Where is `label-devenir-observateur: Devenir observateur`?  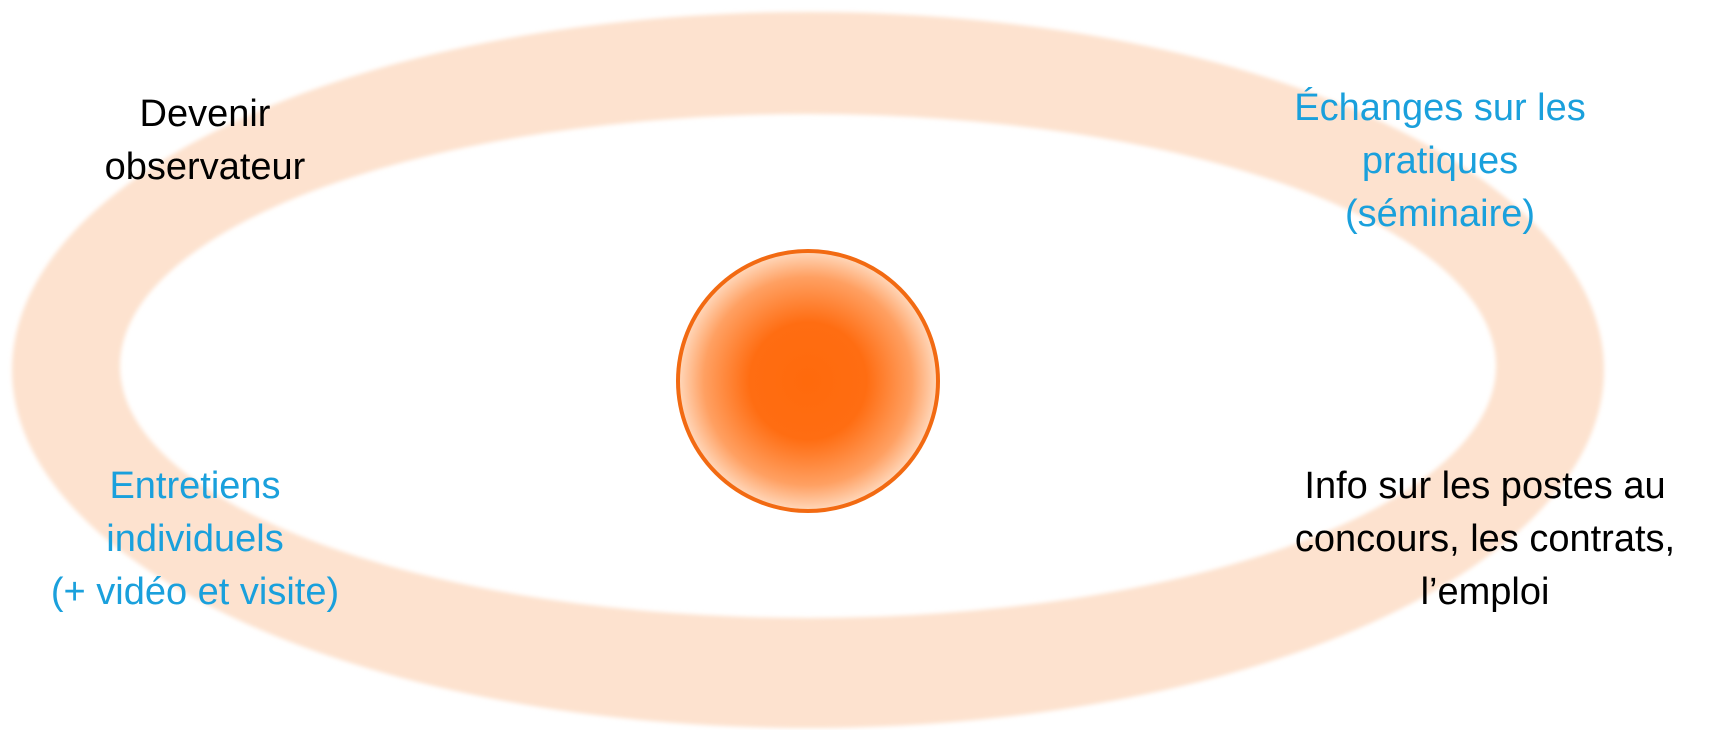
label-devenir-observateur: Devenir observateur is located at coordinates (205, 141).